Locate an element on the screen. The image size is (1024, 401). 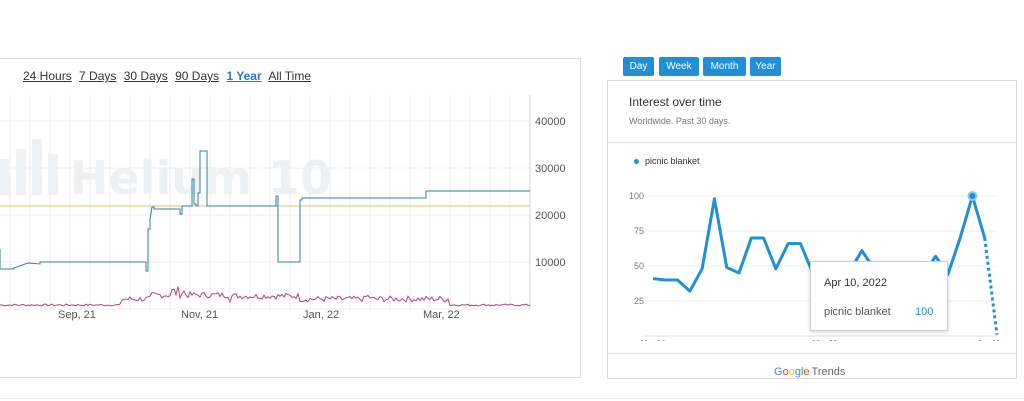
trends-subtitle: Worldwide. Past 30 days. is located at coordinates (680, 121).